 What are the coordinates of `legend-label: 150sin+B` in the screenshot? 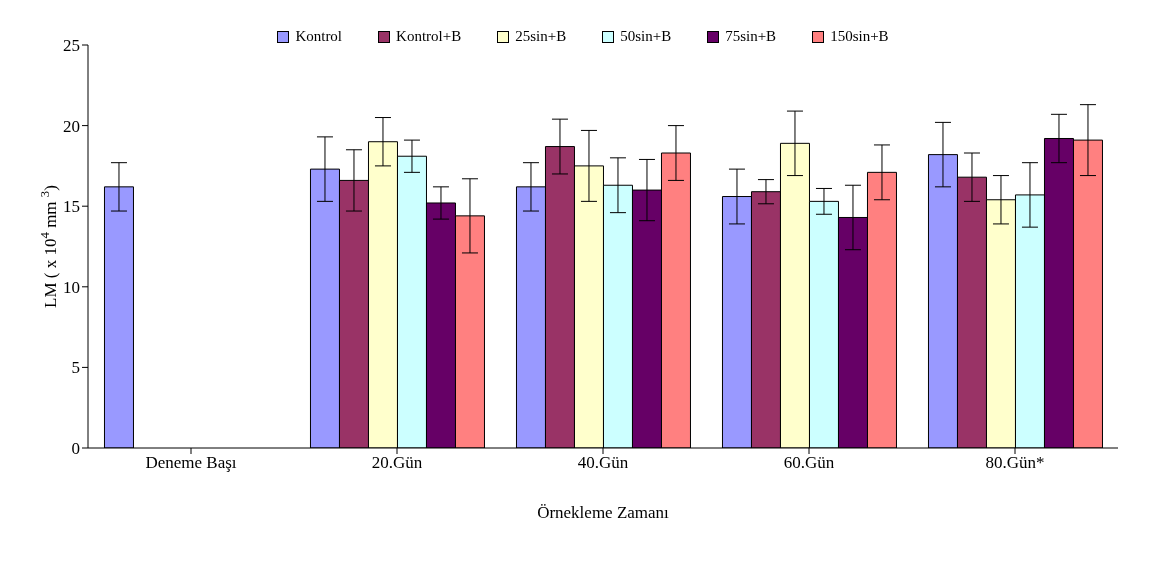 It's located at (859, 36).